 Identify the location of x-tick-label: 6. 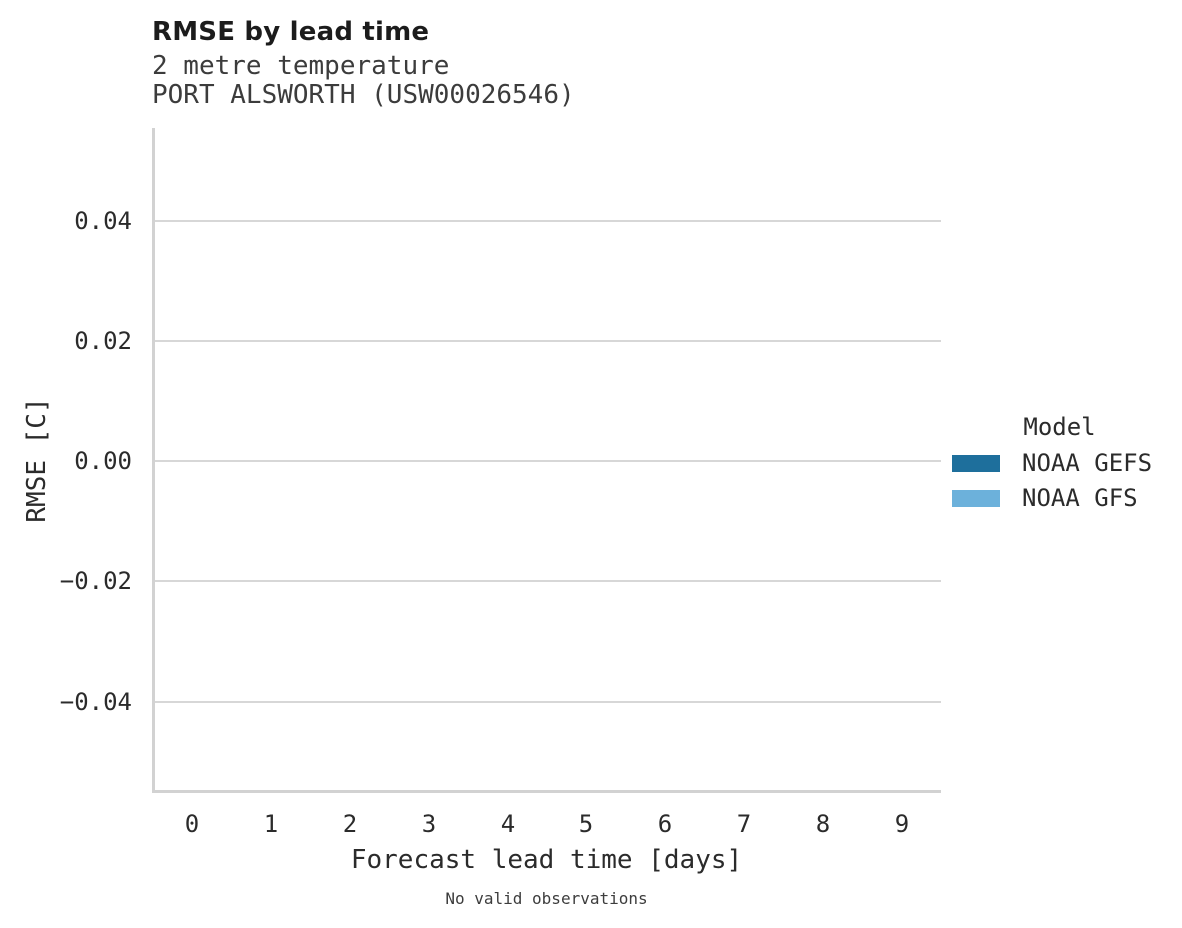
(665, 824).